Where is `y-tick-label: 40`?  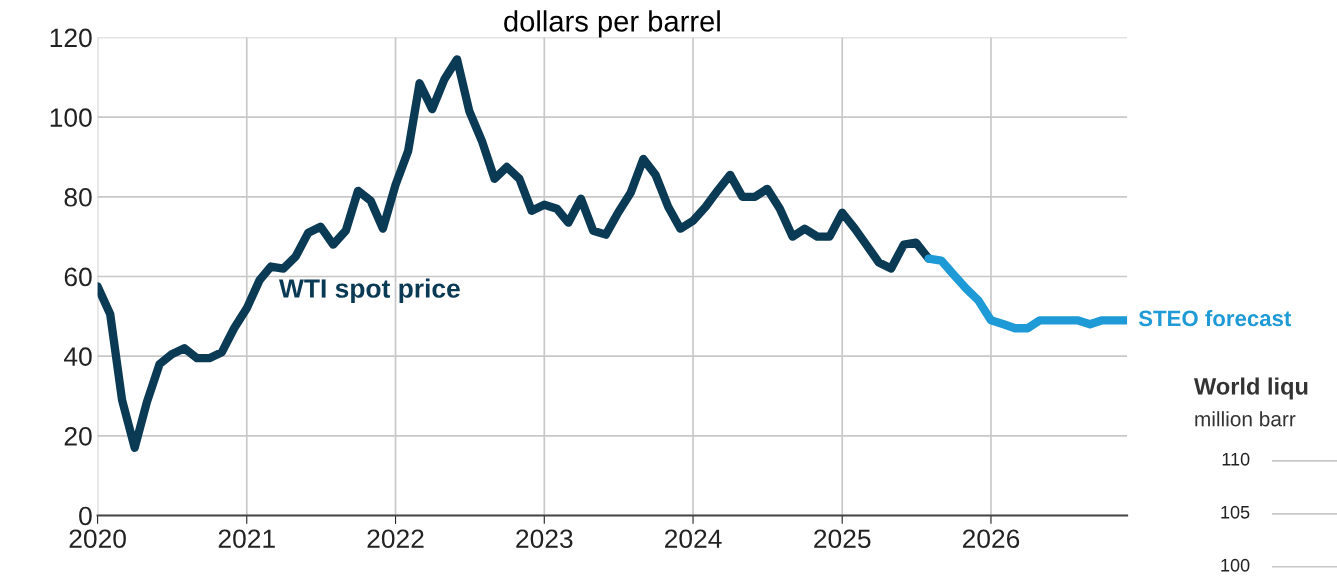
y-tick-label: 40 is located at coordinates (78, 356).